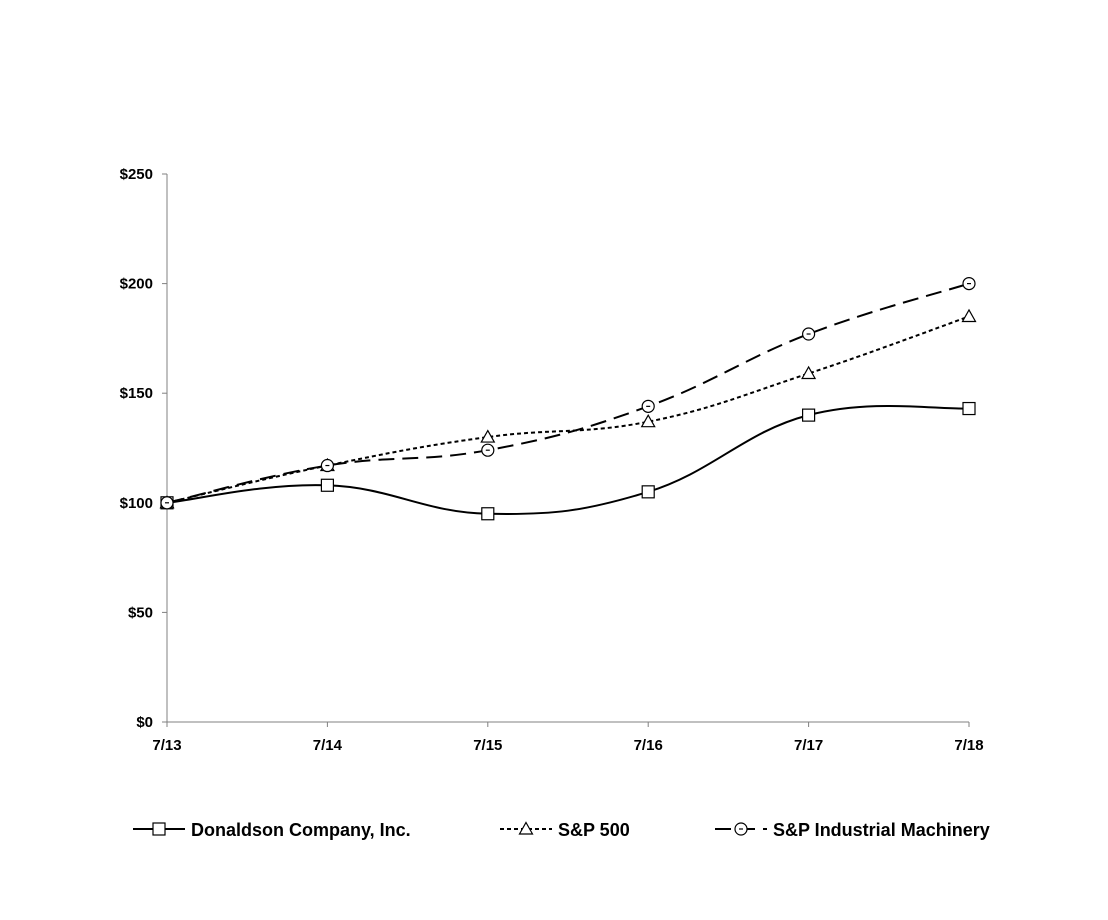  Describe the element at coordinates (568, 738) in the screenshot. I see `x-axis-ticks: 7/13 7/14 7/15 7/16 7/17 7/18` at that location.